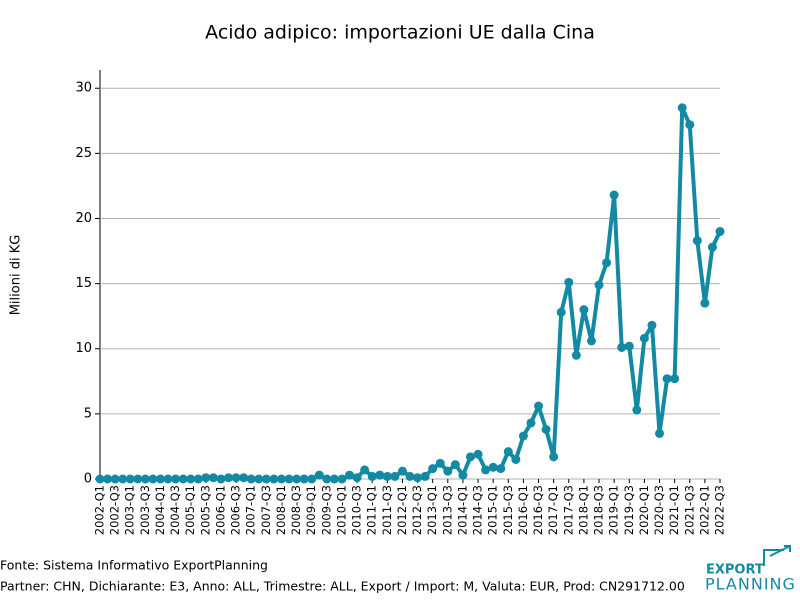 Image resolution: width=800 pixels, height=600 pixels. I want to click on x-tick-label: 2019-Q3, so click(629, 510).